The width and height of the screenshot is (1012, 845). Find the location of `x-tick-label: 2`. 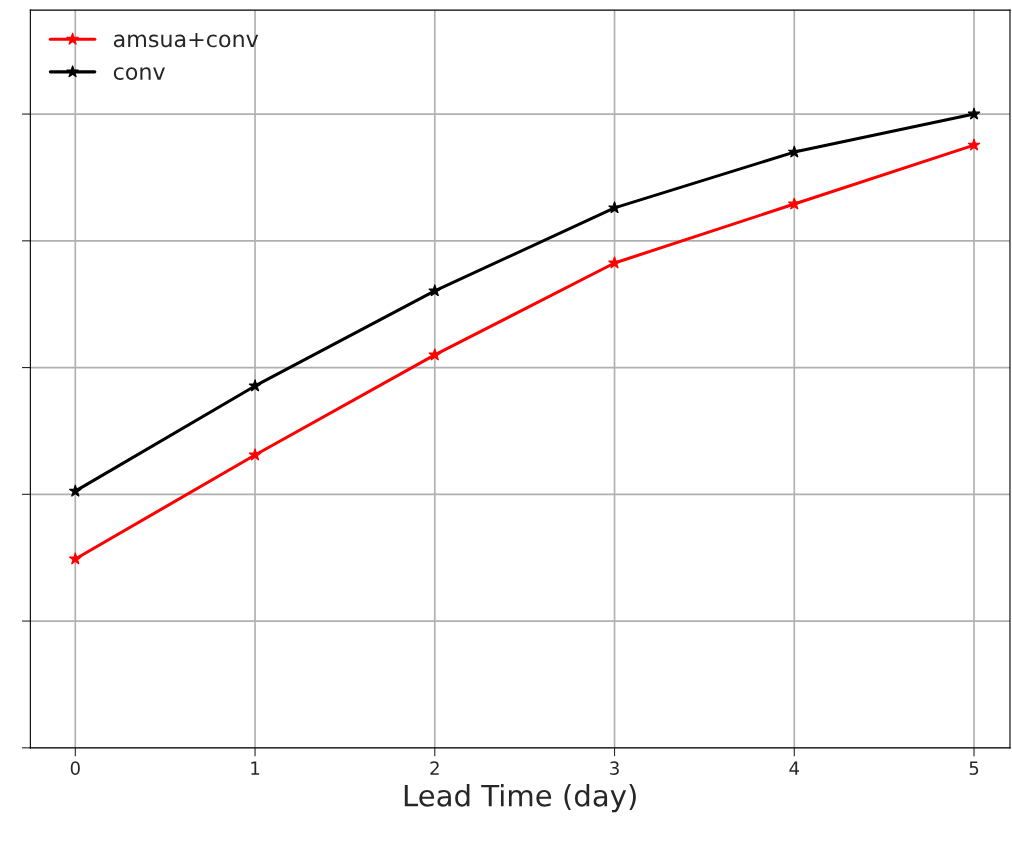

x-tick-label: 2 is located at coordinates (434, 768).